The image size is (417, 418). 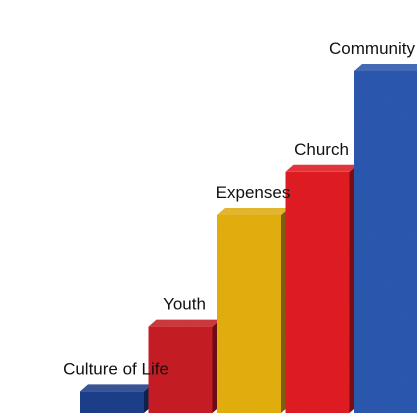 I want to click on bar-expenses, so click(x=253, y=310).